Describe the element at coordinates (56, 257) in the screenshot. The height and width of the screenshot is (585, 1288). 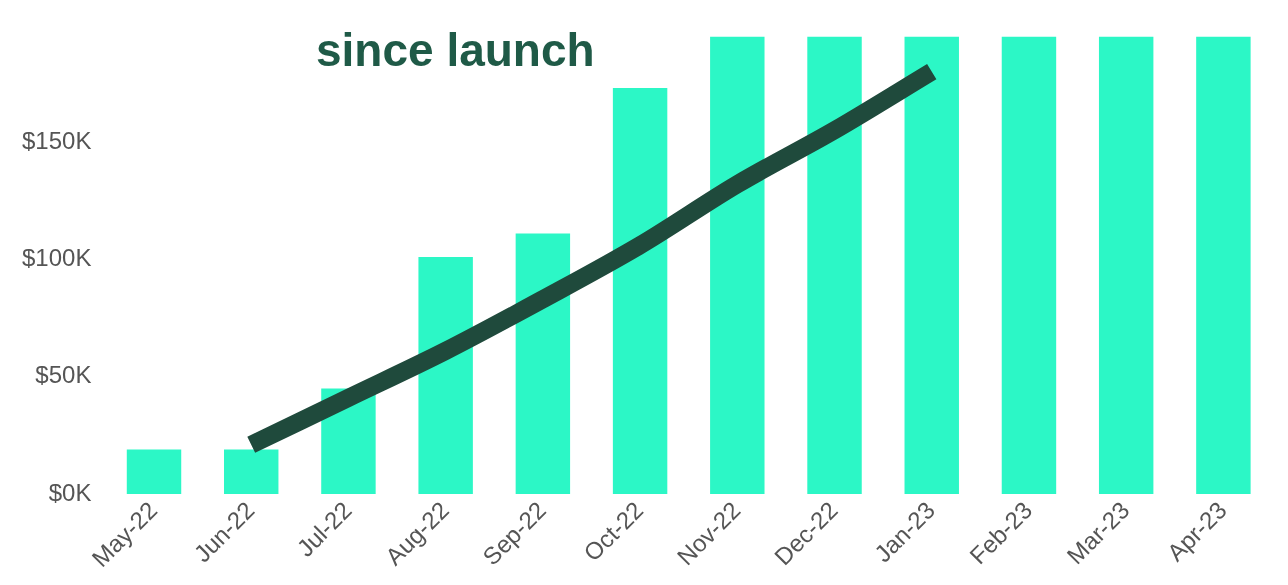
I see `y-tick-label: $100K` at that location.